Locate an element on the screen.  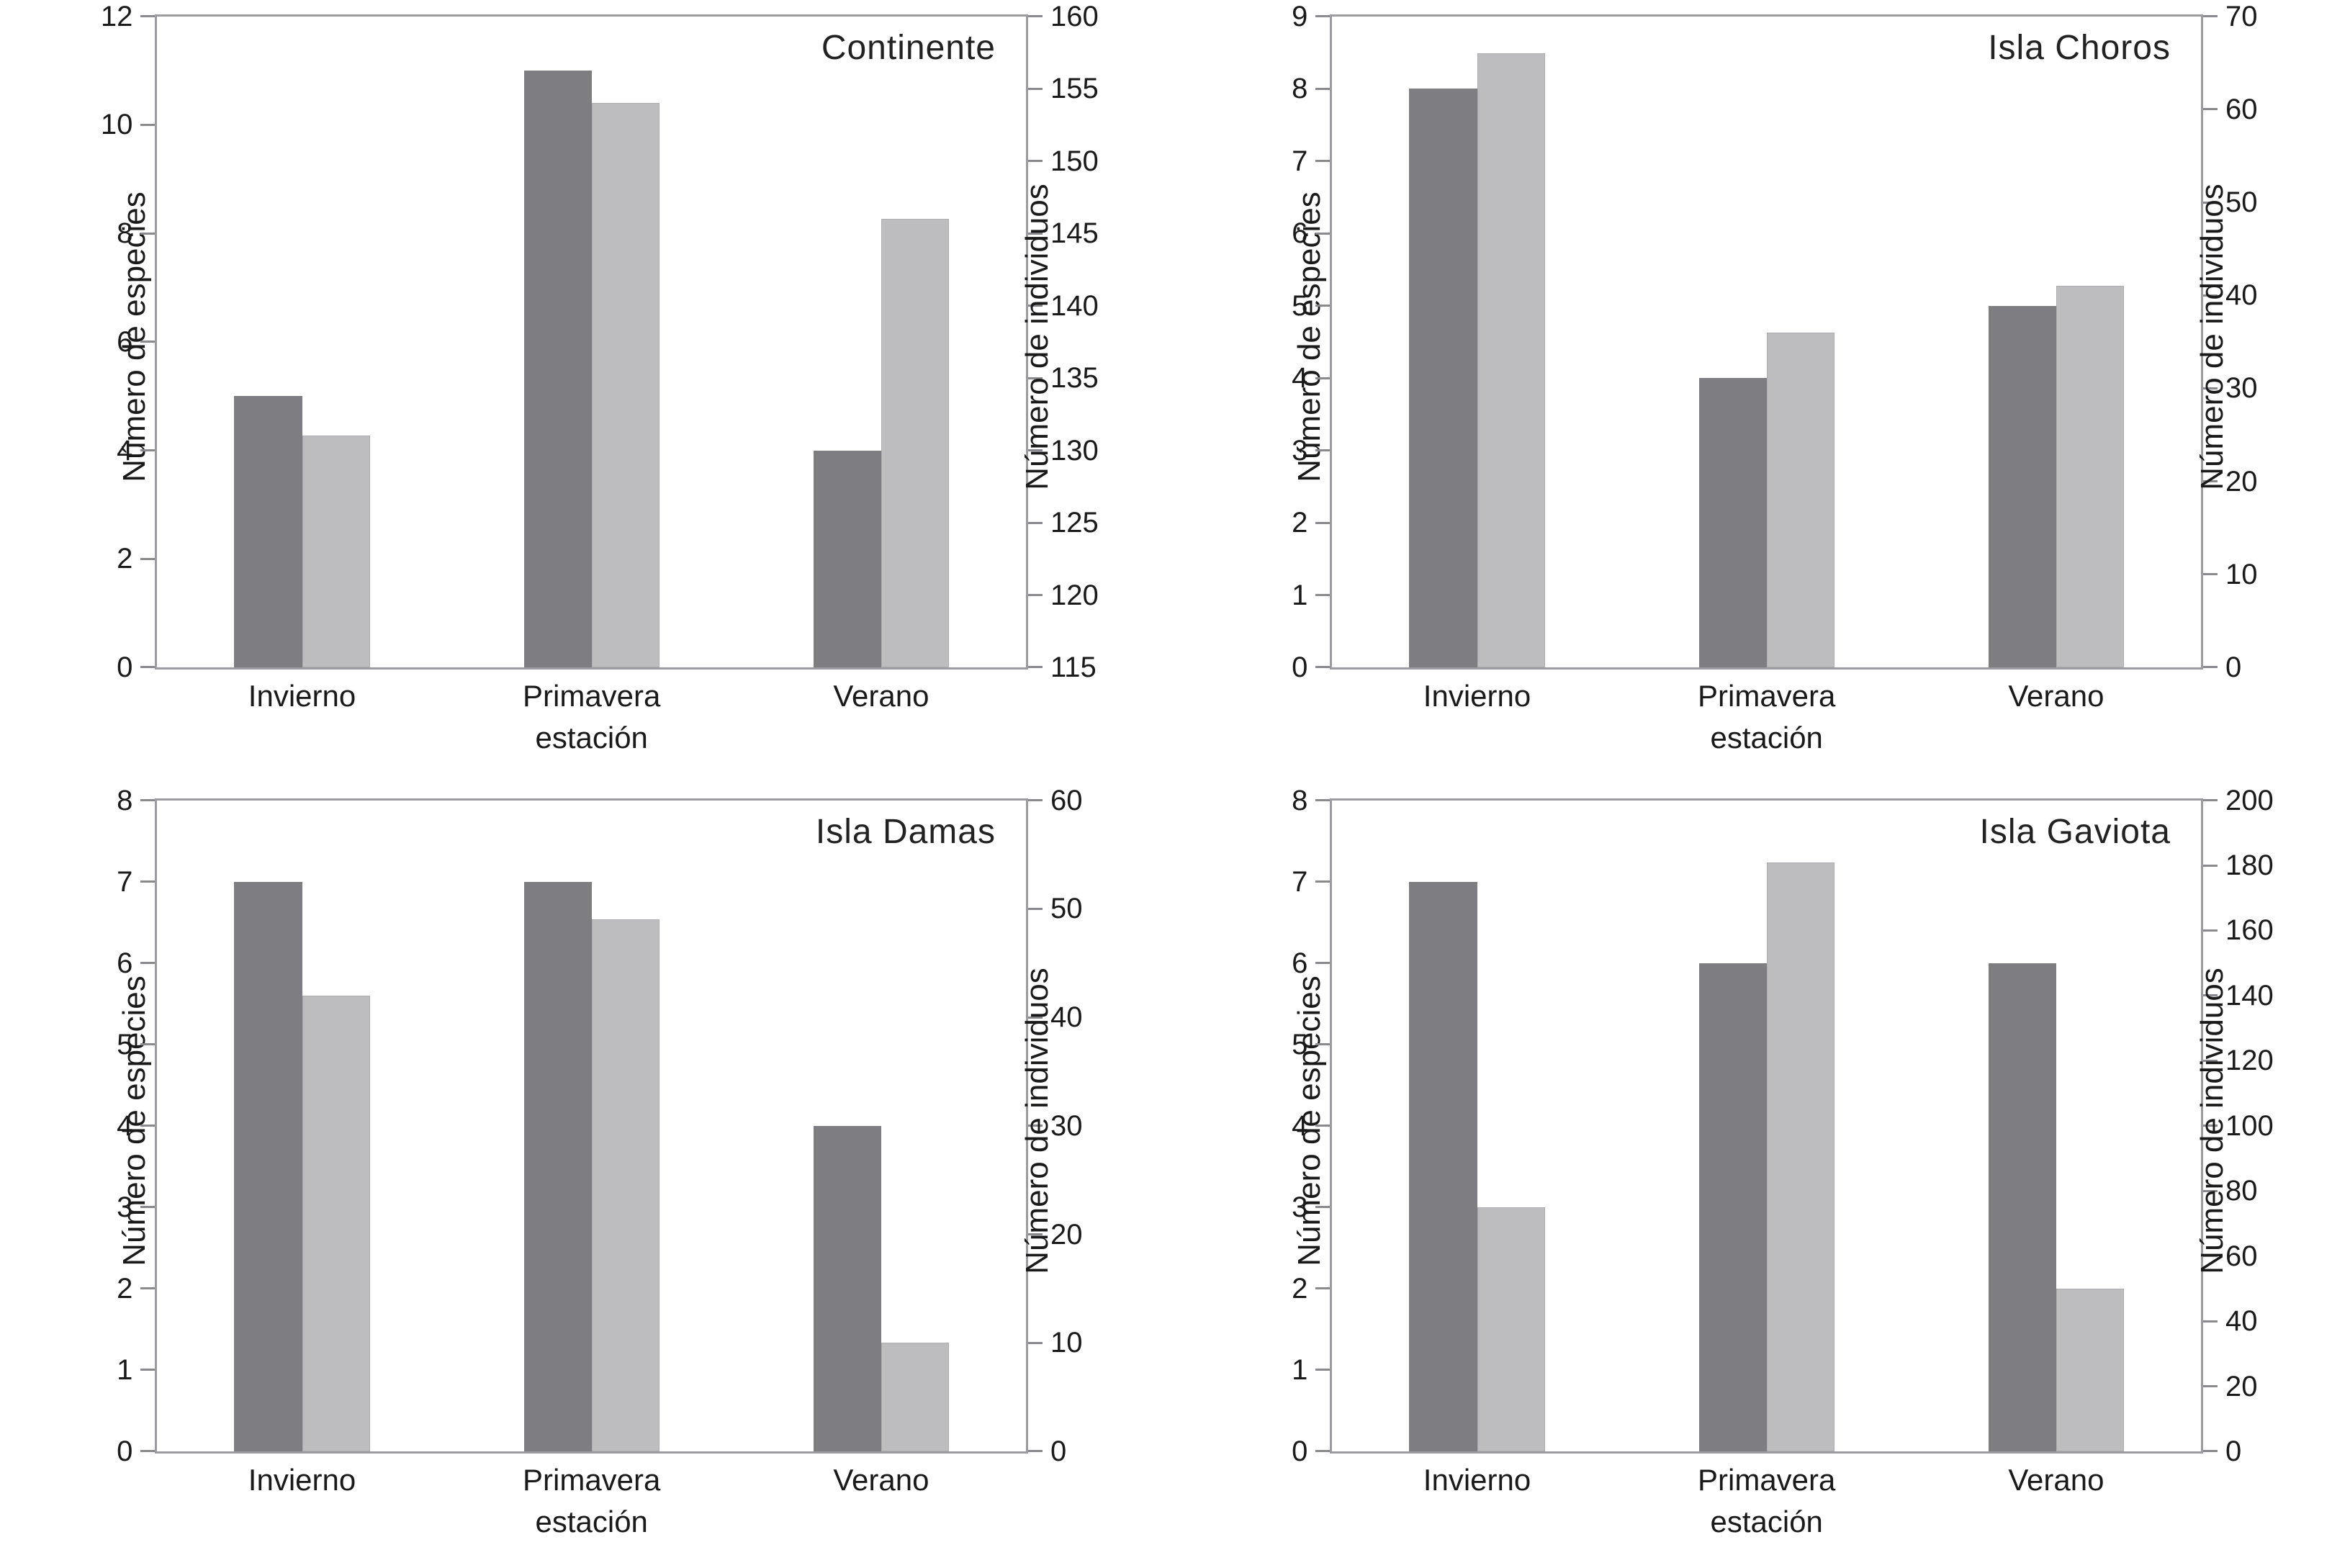
right-axis-tick-label: 120 is located at coordinates (1075, 595).